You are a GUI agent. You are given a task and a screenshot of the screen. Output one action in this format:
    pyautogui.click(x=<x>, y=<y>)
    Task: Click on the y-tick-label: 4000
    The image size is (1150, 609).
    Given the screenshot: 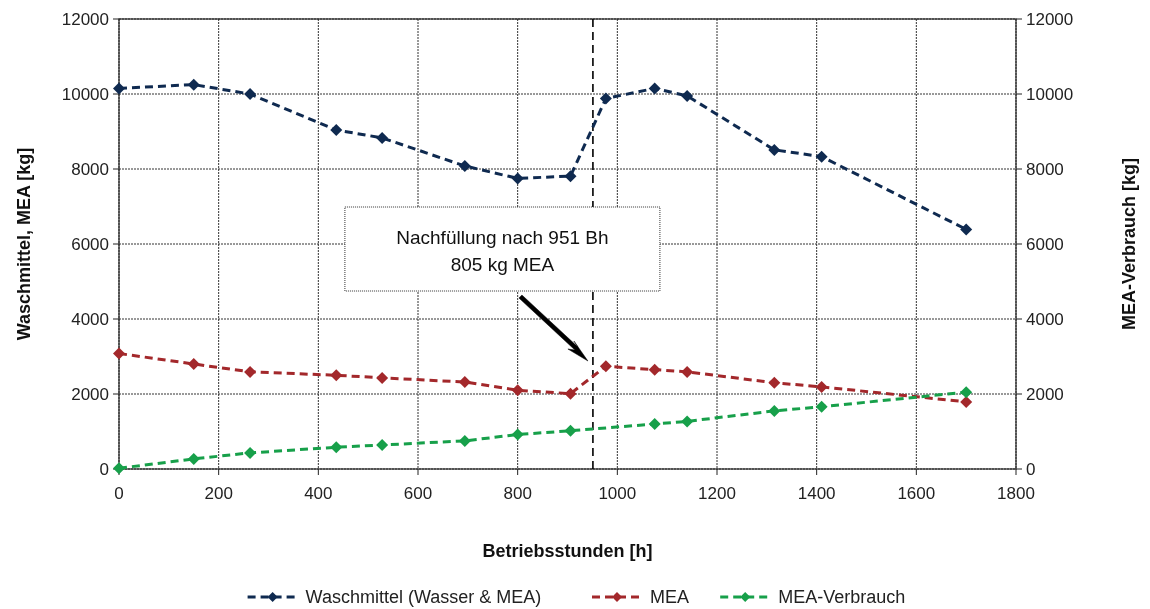 What is the action you would take?
    pyautogui.click(x=90, y=319)
    